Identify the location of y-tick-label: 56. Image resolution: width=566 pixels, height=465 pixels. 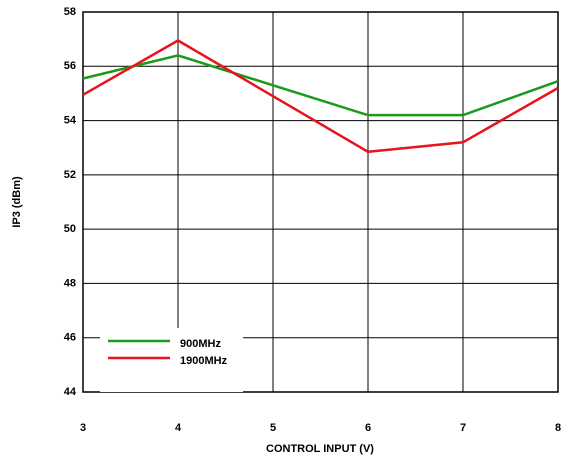
(70, 66).